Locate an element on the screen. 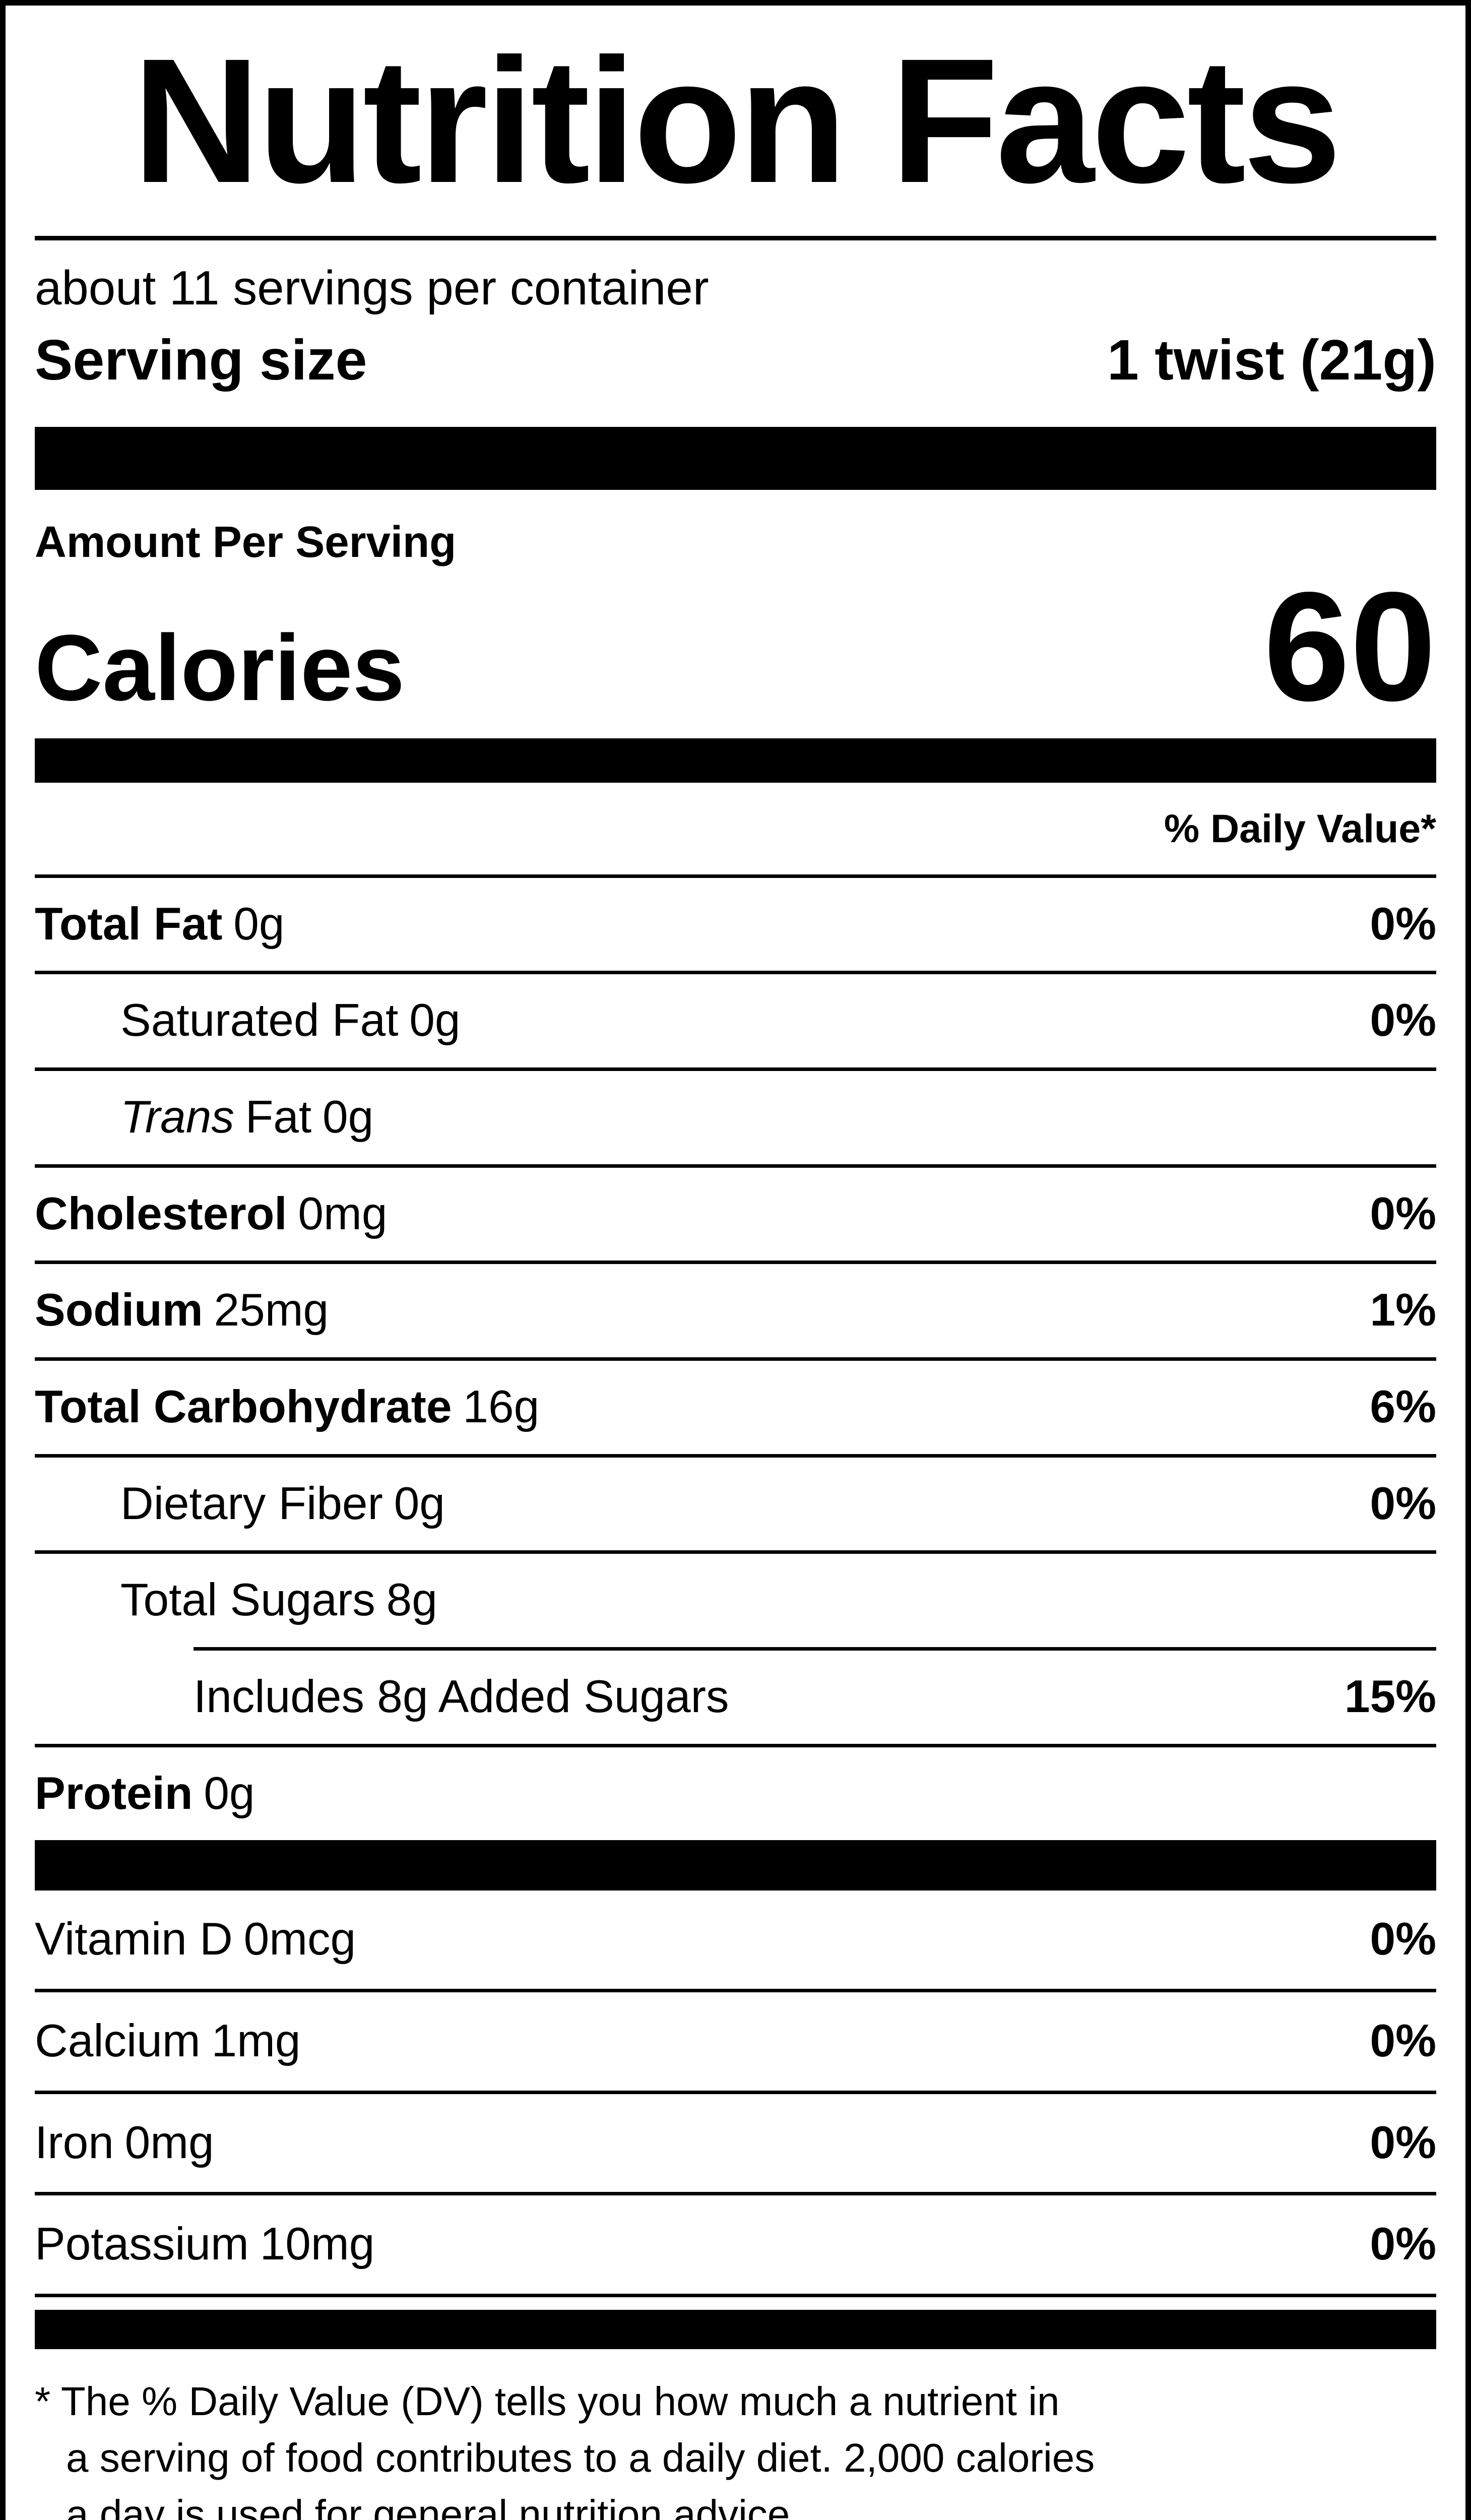  nutrient-text: Saturated Fat 0g is located at coordinates (290, 1021).